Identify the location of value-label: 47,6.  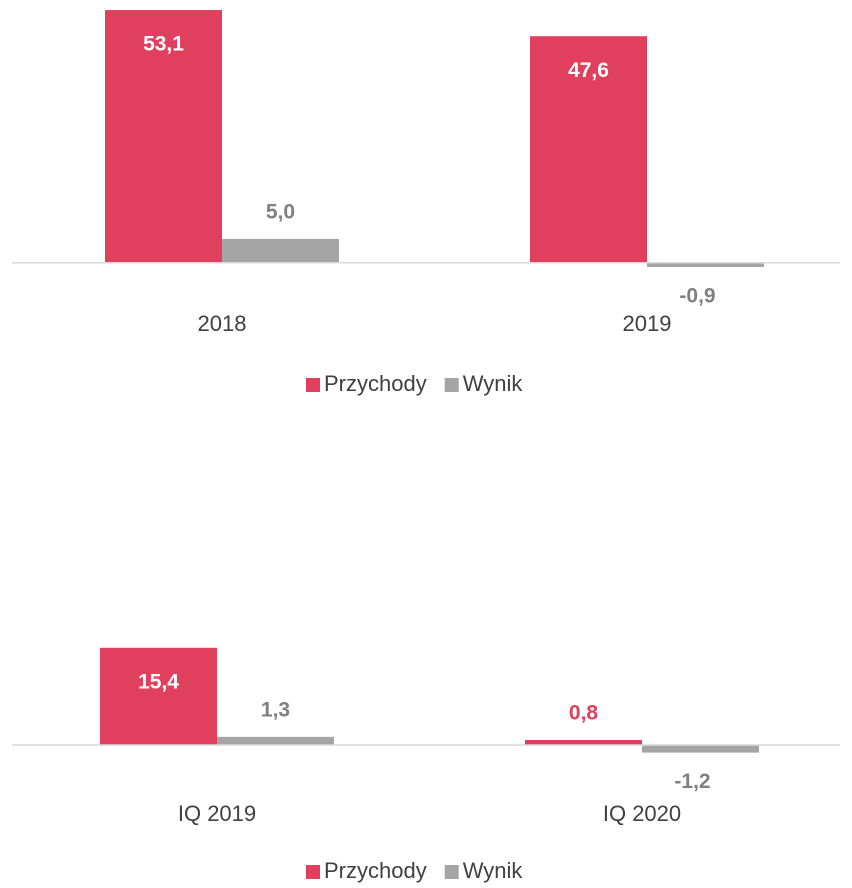
(588, 70).